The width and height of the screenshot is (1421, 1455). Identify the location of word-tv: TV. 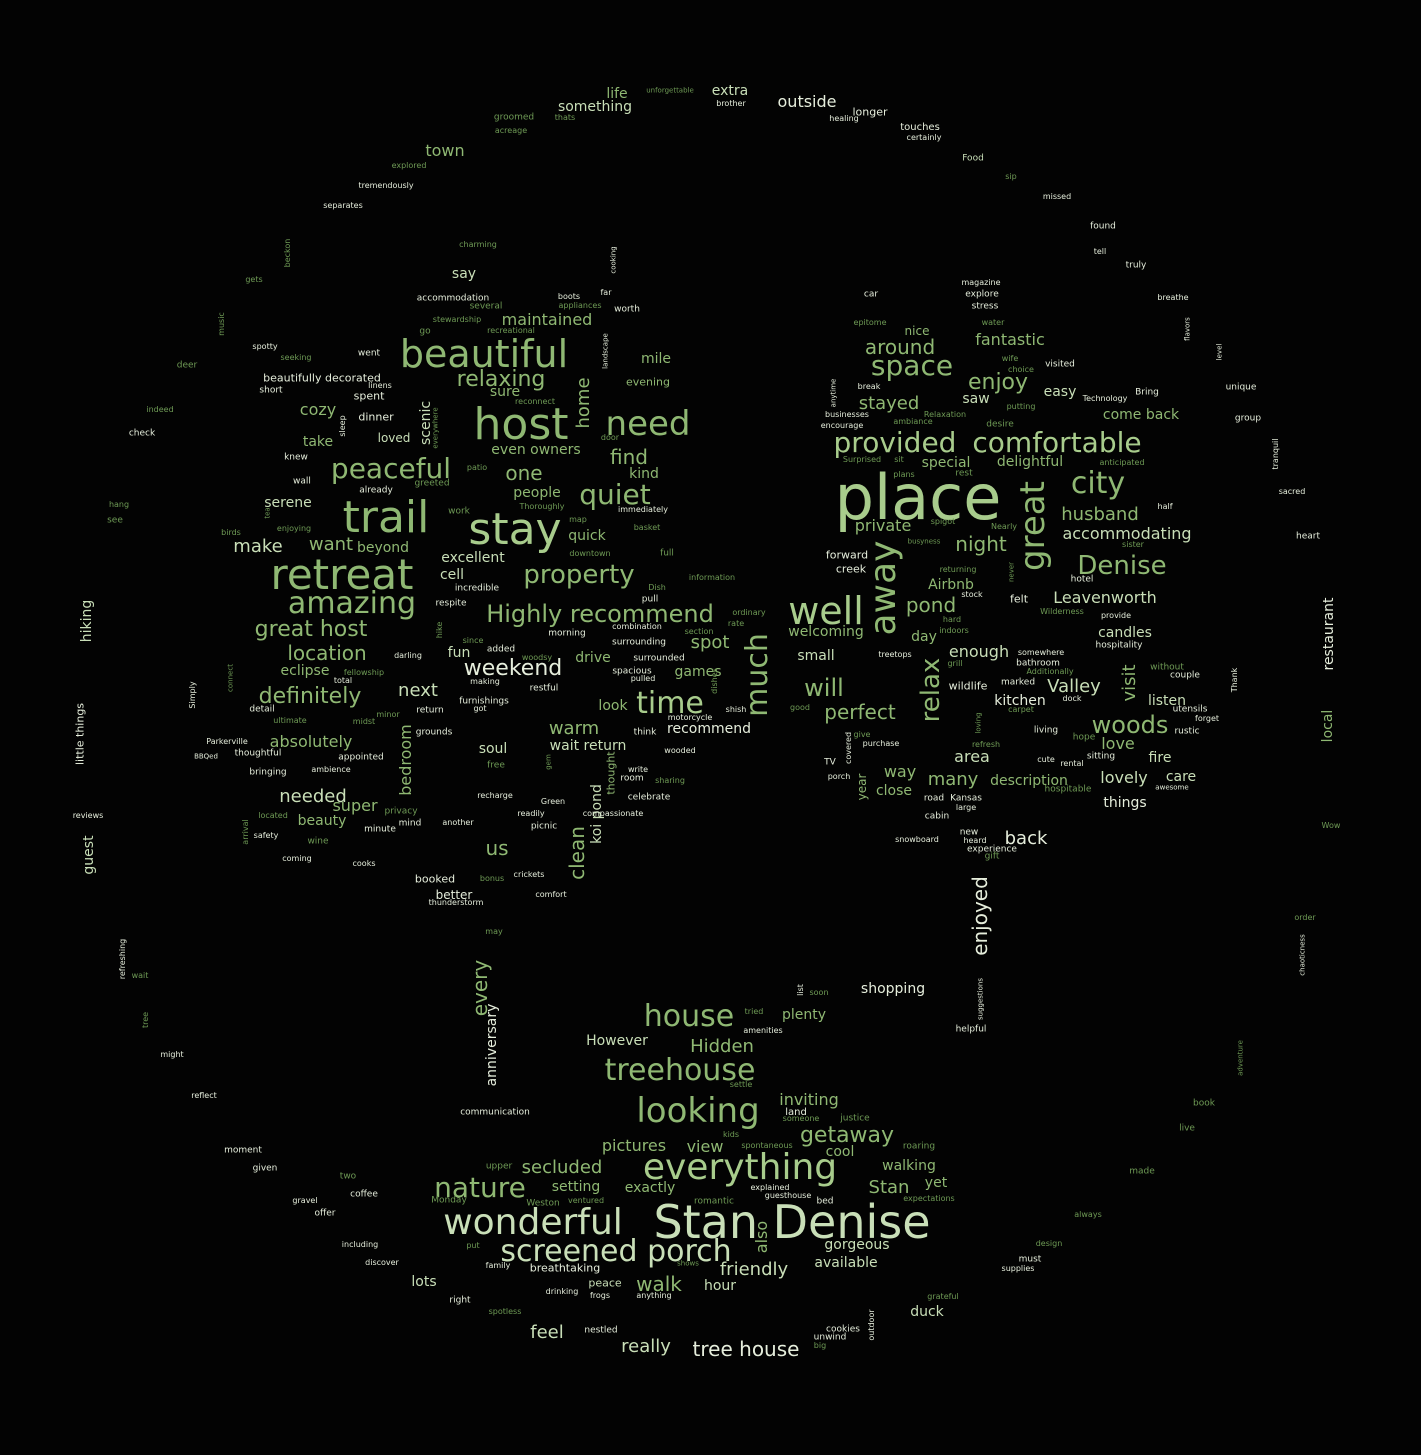
(830, 762).